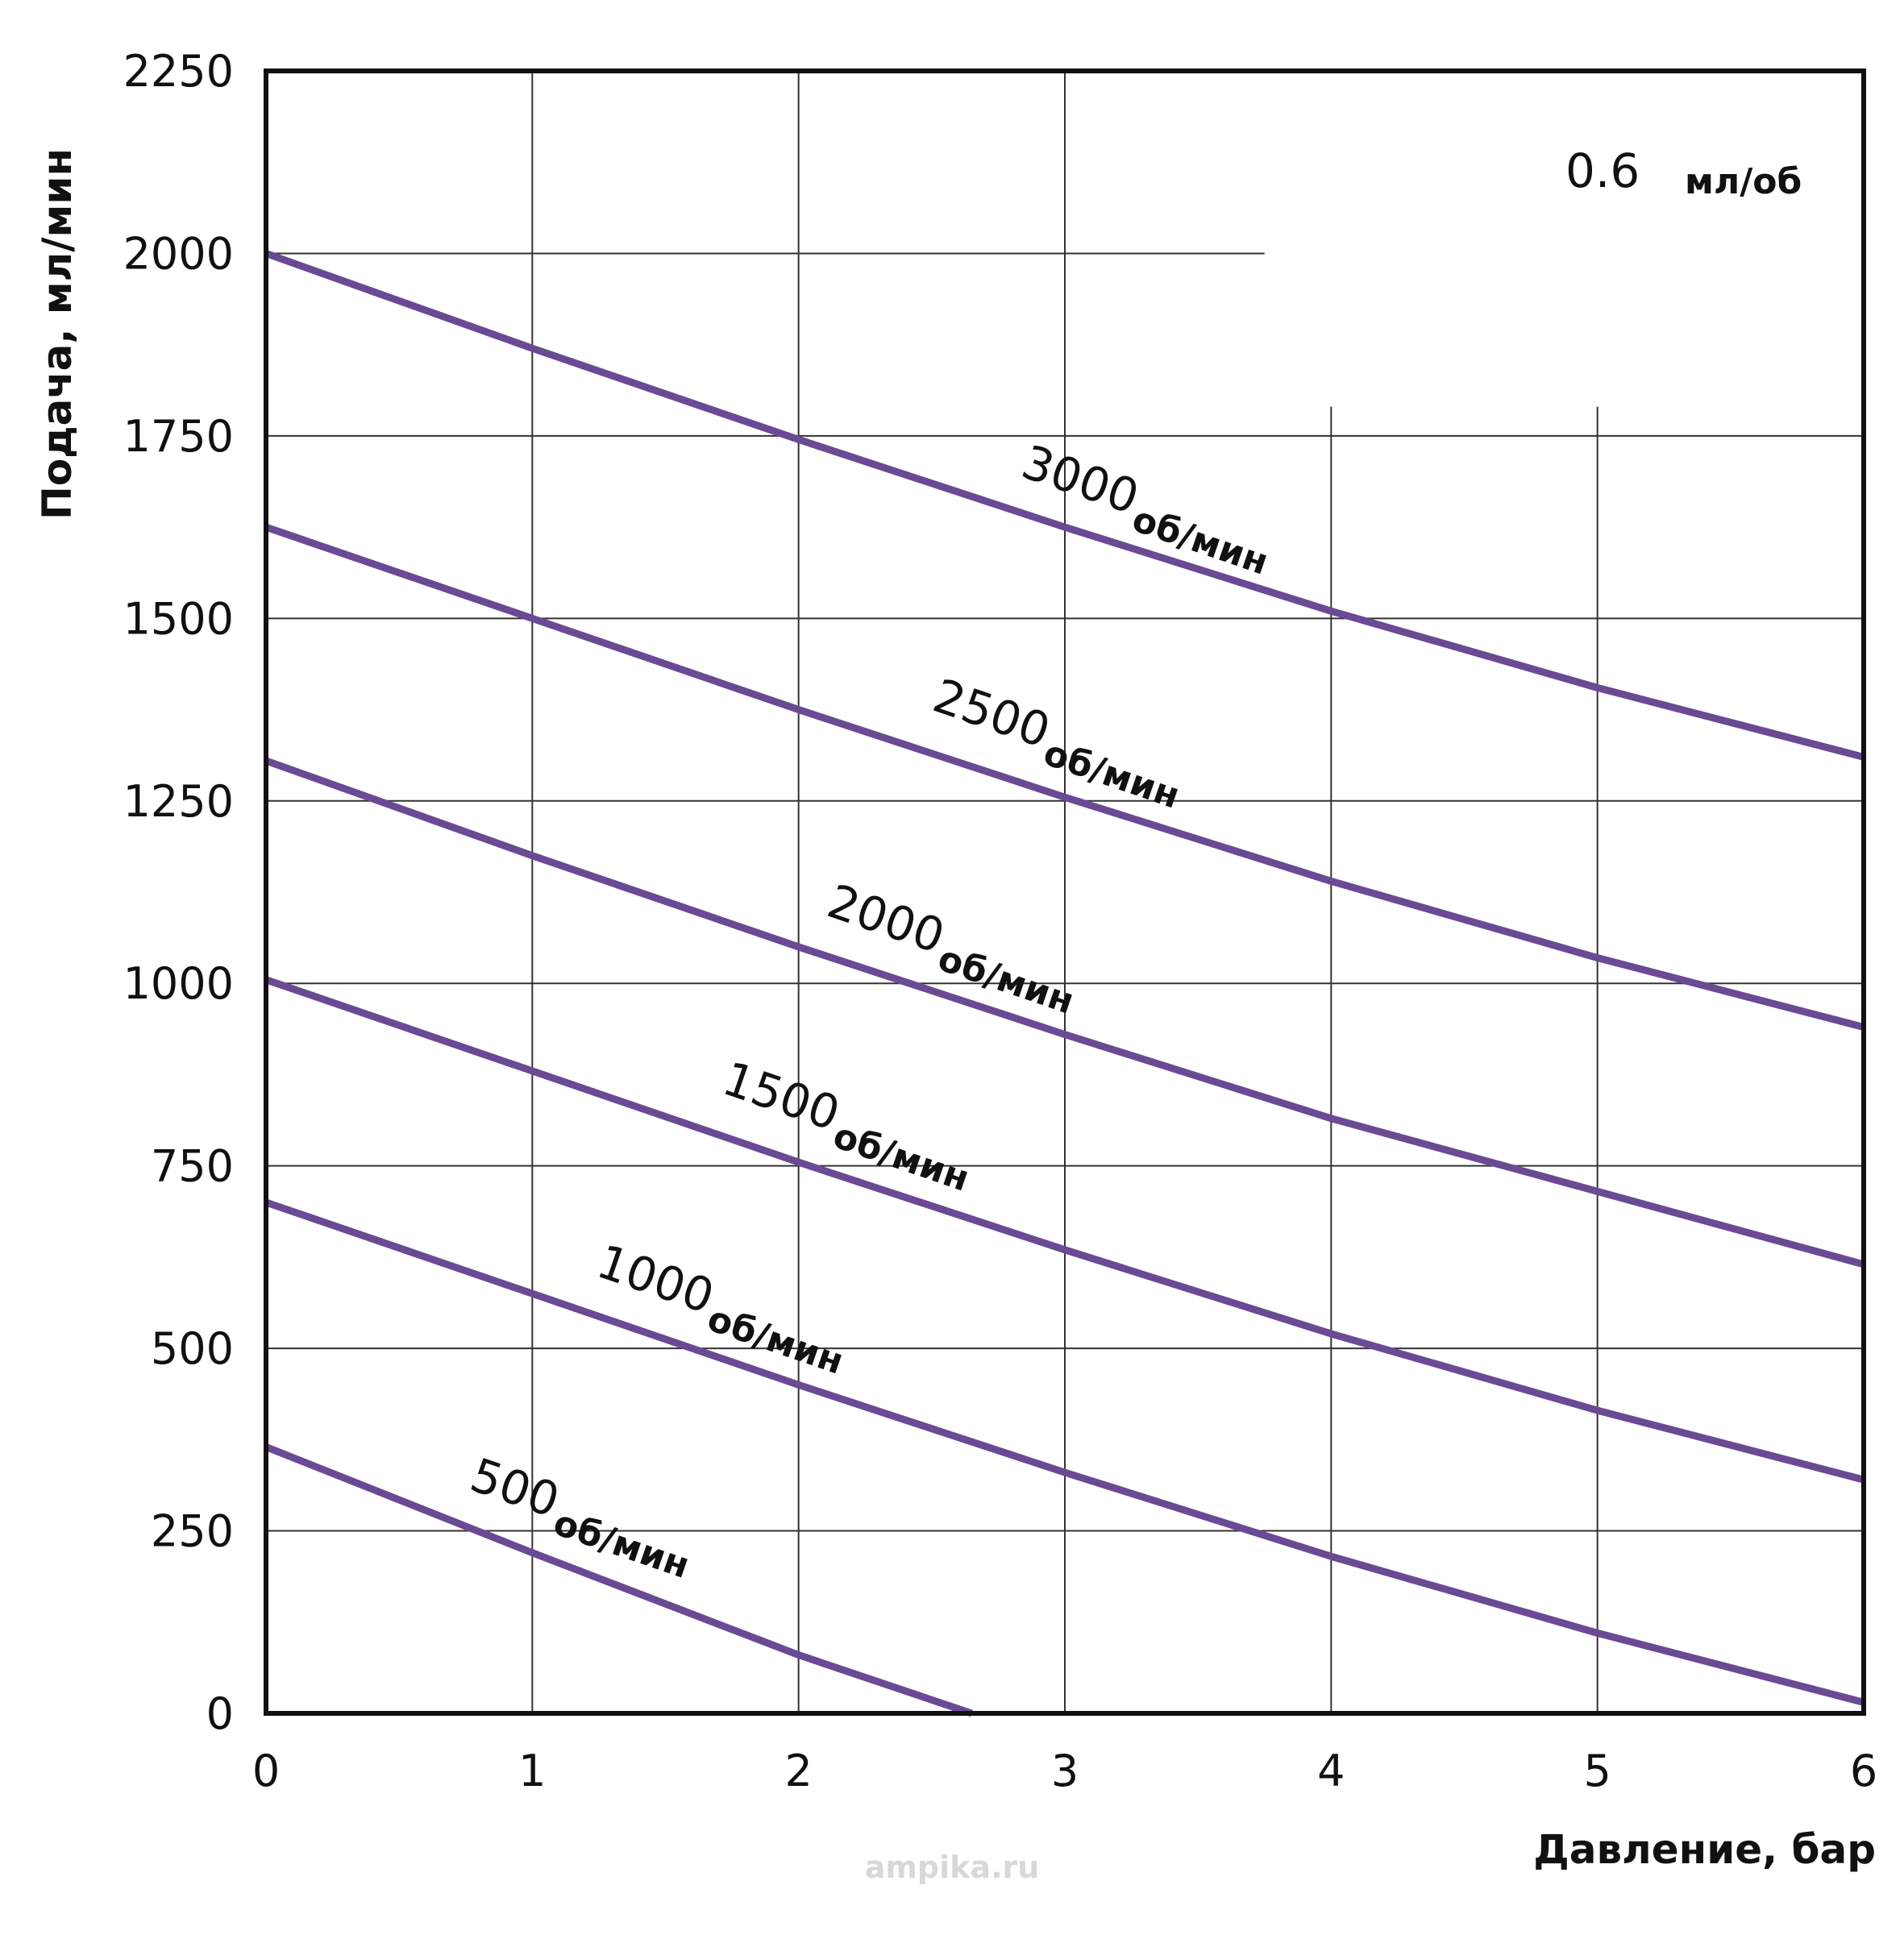 The height and width of the screenshot is (1939, 1904). I want to click on y-tick-label: 500, so click(192, 1348).